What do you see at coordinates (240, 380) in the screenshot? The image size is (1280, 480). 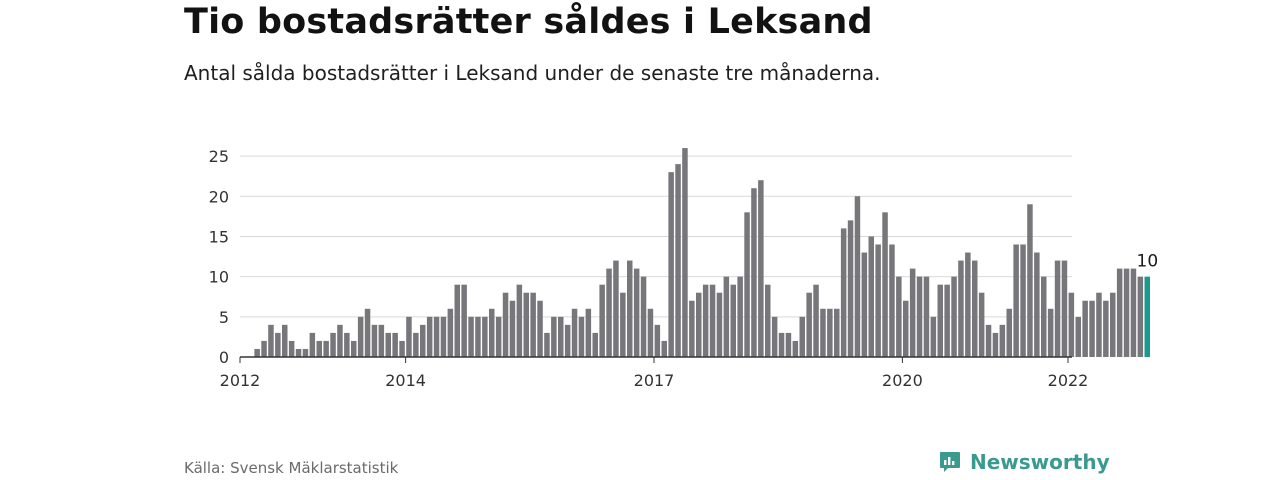 I see `x-tick-label: 2012` at bounding box center [240, 380].